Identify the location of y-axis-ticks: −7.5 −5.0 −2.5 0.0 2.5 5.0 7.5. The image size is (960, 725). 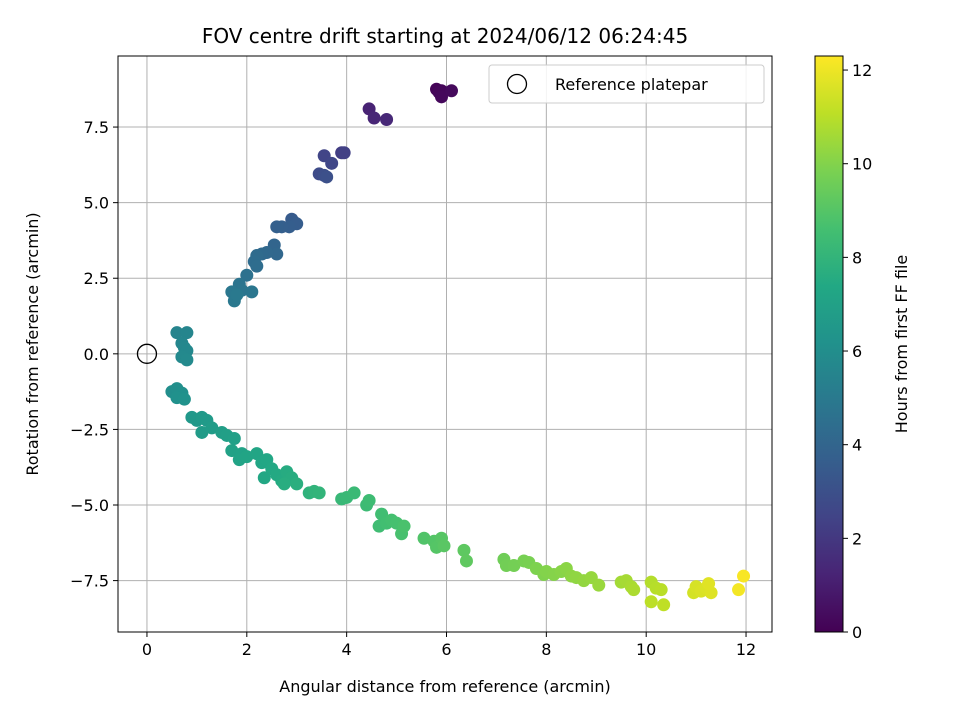
(94, 354).